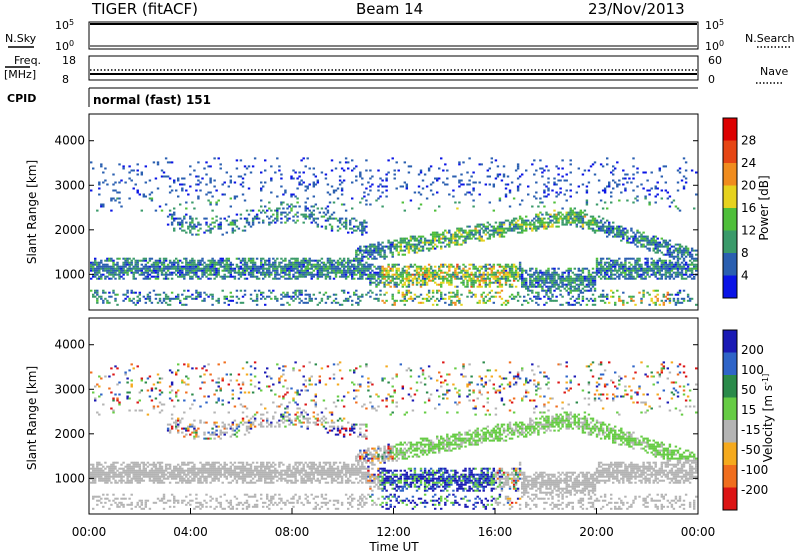 This screenshot has height=554, width=800. I want to click on nsky-top-tick: 105, so click(64, 25).